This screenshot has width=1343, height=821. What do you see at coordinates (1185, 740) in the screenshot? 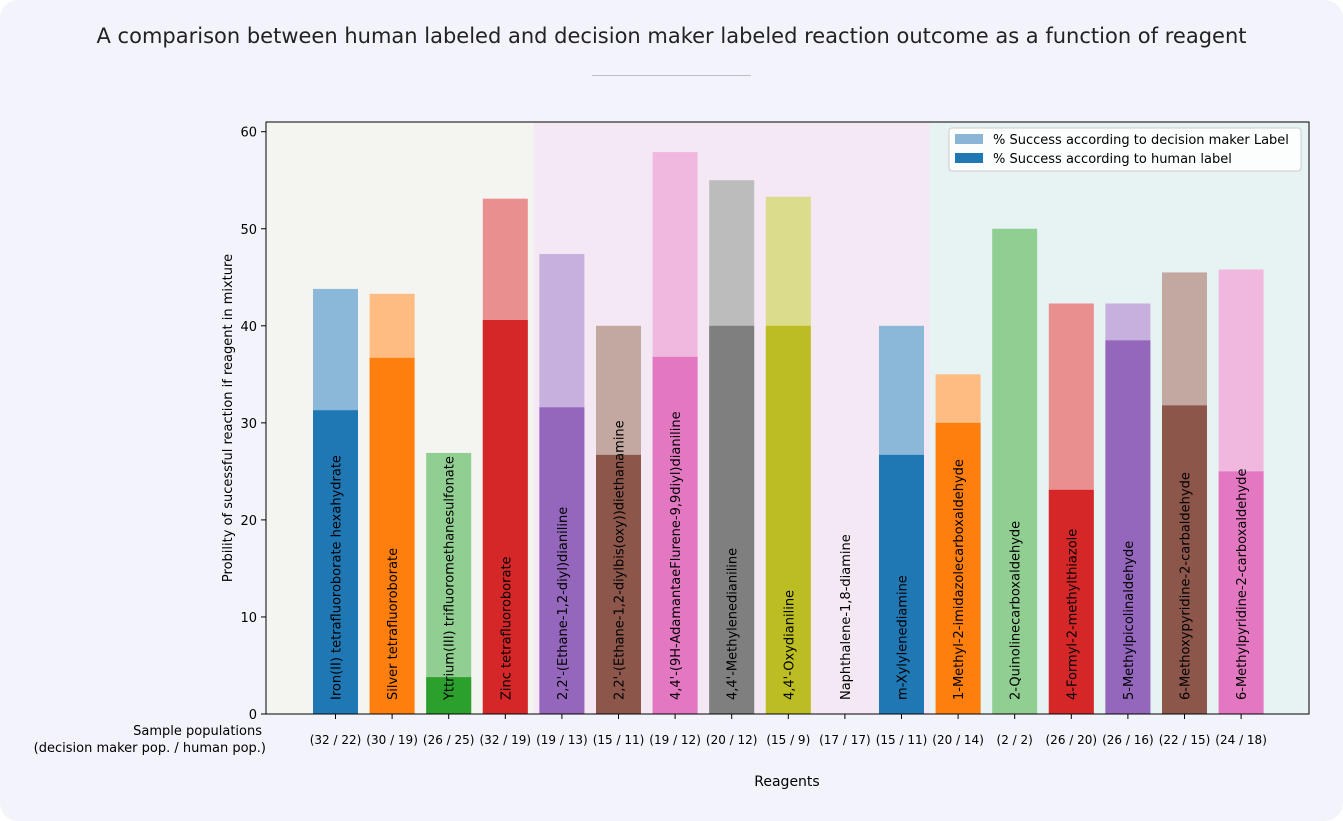
I see `population-tick-label: (22 / 15)` at bounding box center [1185, 740].